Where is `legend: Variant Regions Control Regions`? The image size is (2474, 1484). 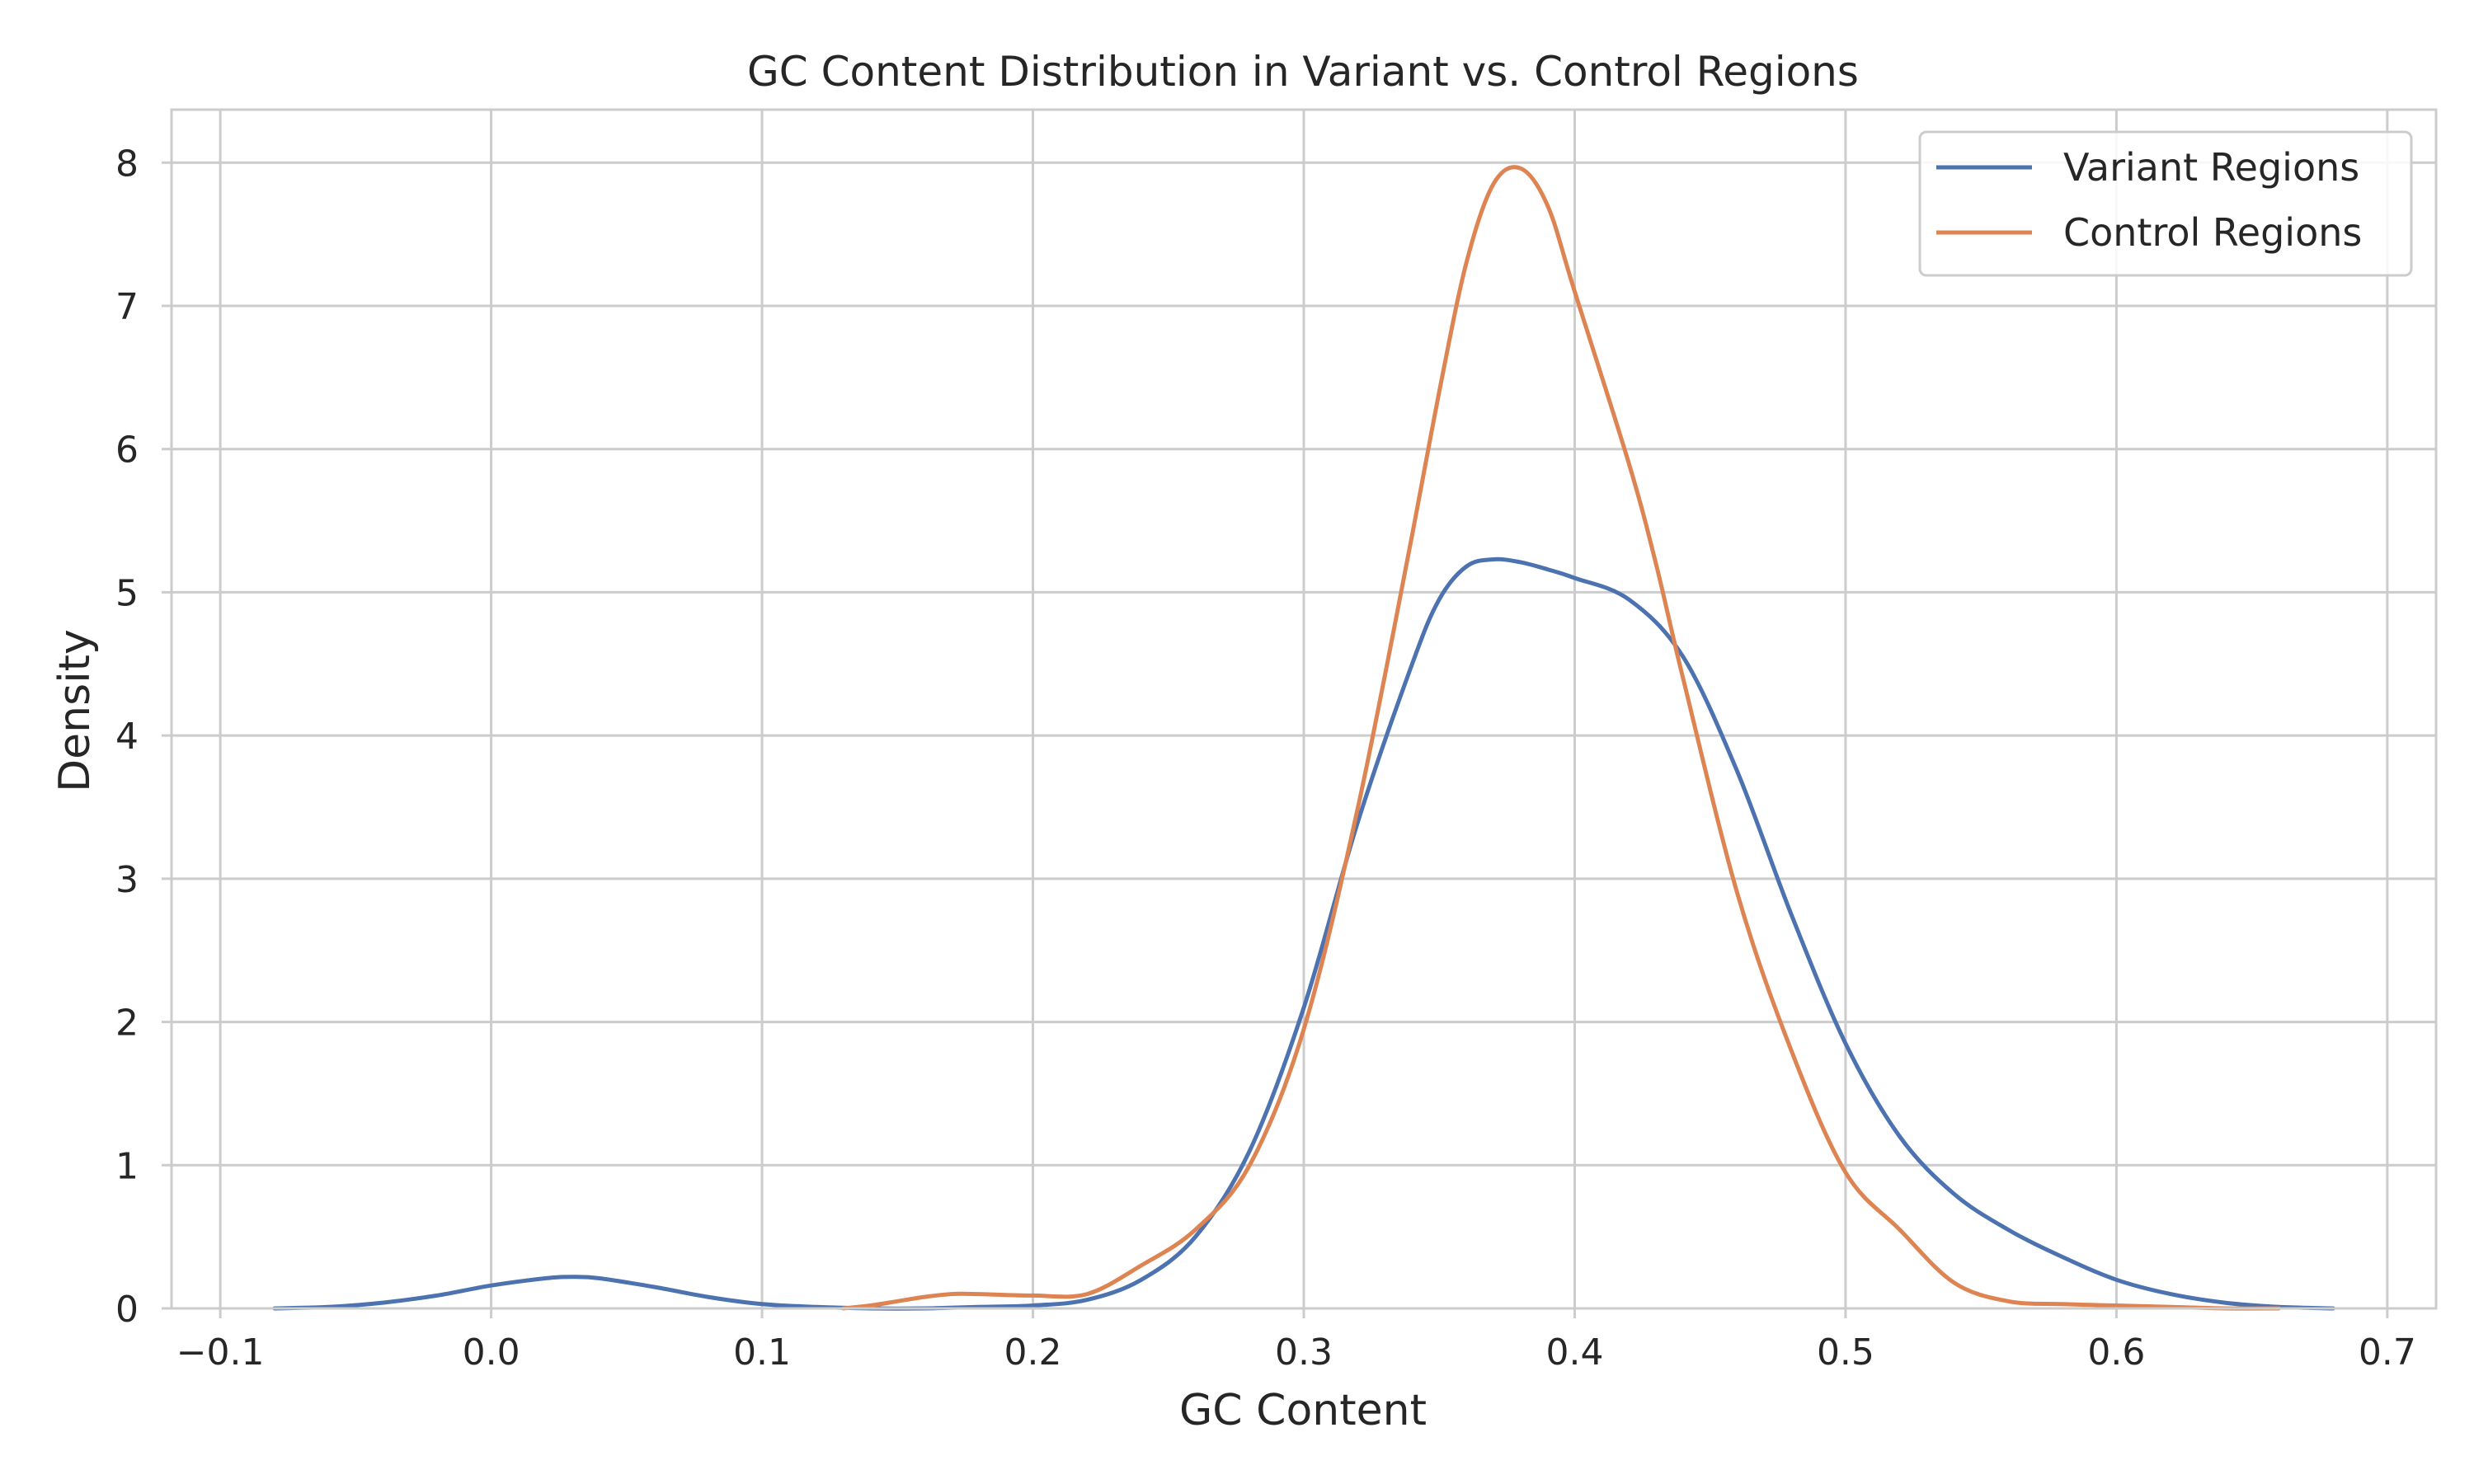
legend: Variant Regions Control Regions is located at coordinates (2165, 203).